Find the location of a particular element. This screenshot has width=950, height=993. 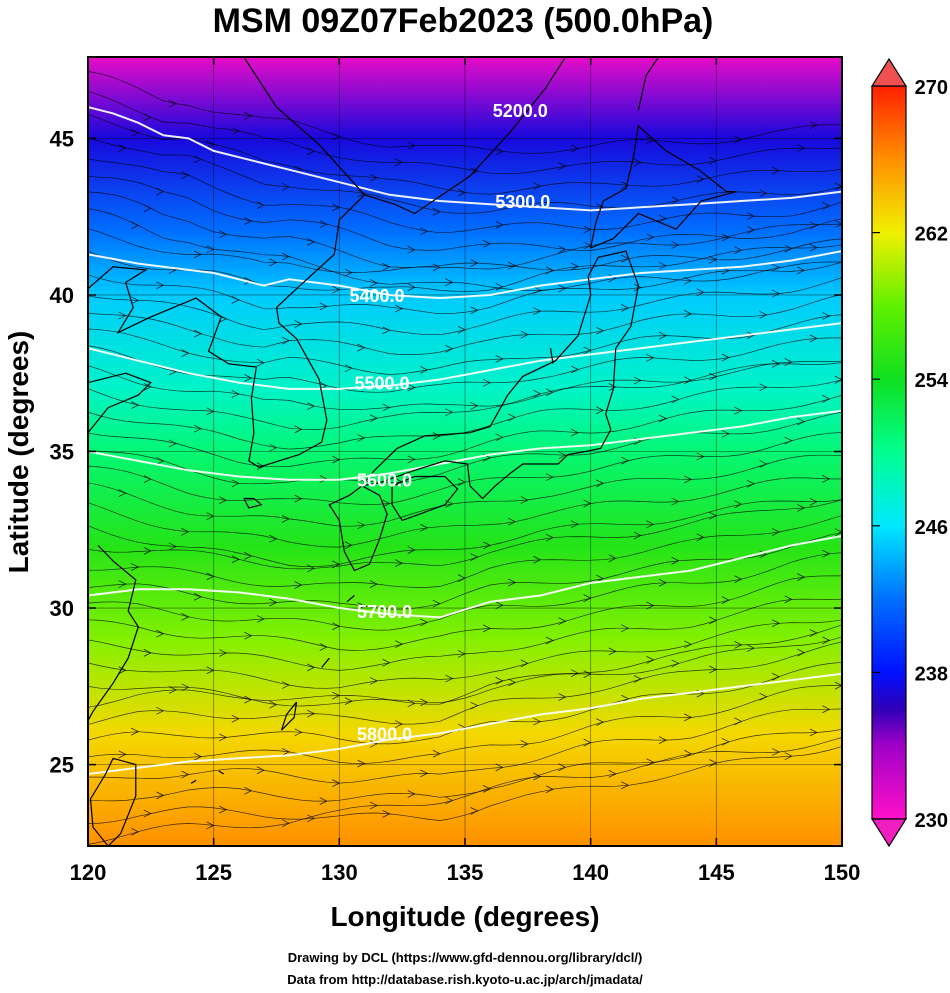

colorbar-tick-label: 270 is located at coordinates (931, 88).